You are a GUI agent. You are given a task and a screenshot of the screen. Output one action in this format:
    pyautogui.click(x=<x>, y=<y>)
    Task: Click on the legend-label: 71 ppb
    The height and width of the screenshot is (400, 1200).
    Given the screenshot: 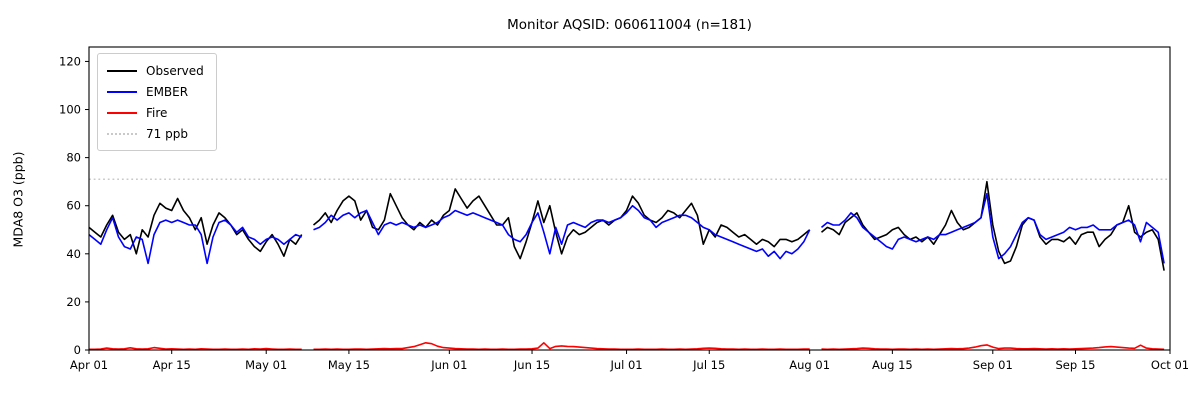 What is the action you would take?
    pyautogui.click(x=167, y=133)
    